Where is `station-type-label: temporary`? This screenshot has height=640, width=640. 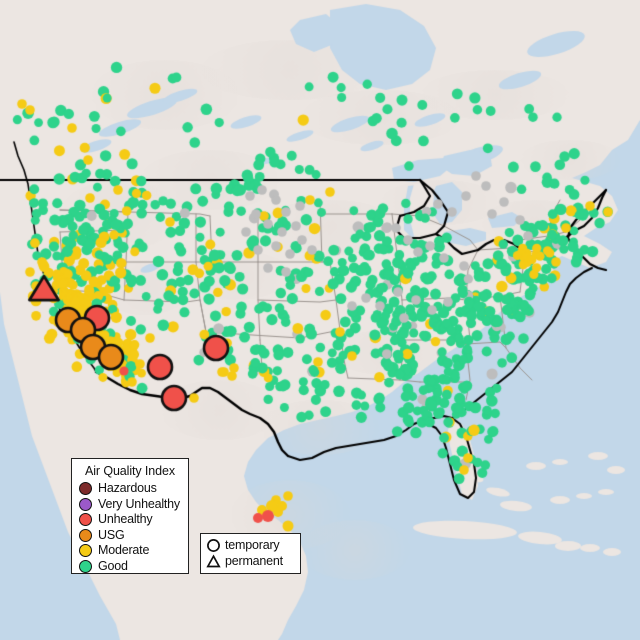
station-type-label: temporary is located at coordinates (252, 545).